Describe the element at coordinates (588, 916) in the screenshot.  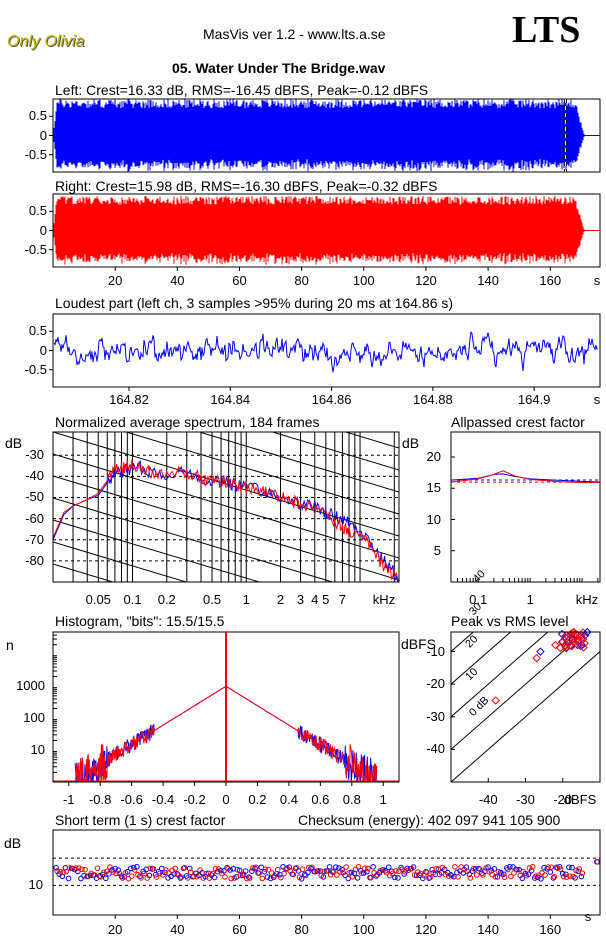
I see `short-crest-xunit: s` at that location.